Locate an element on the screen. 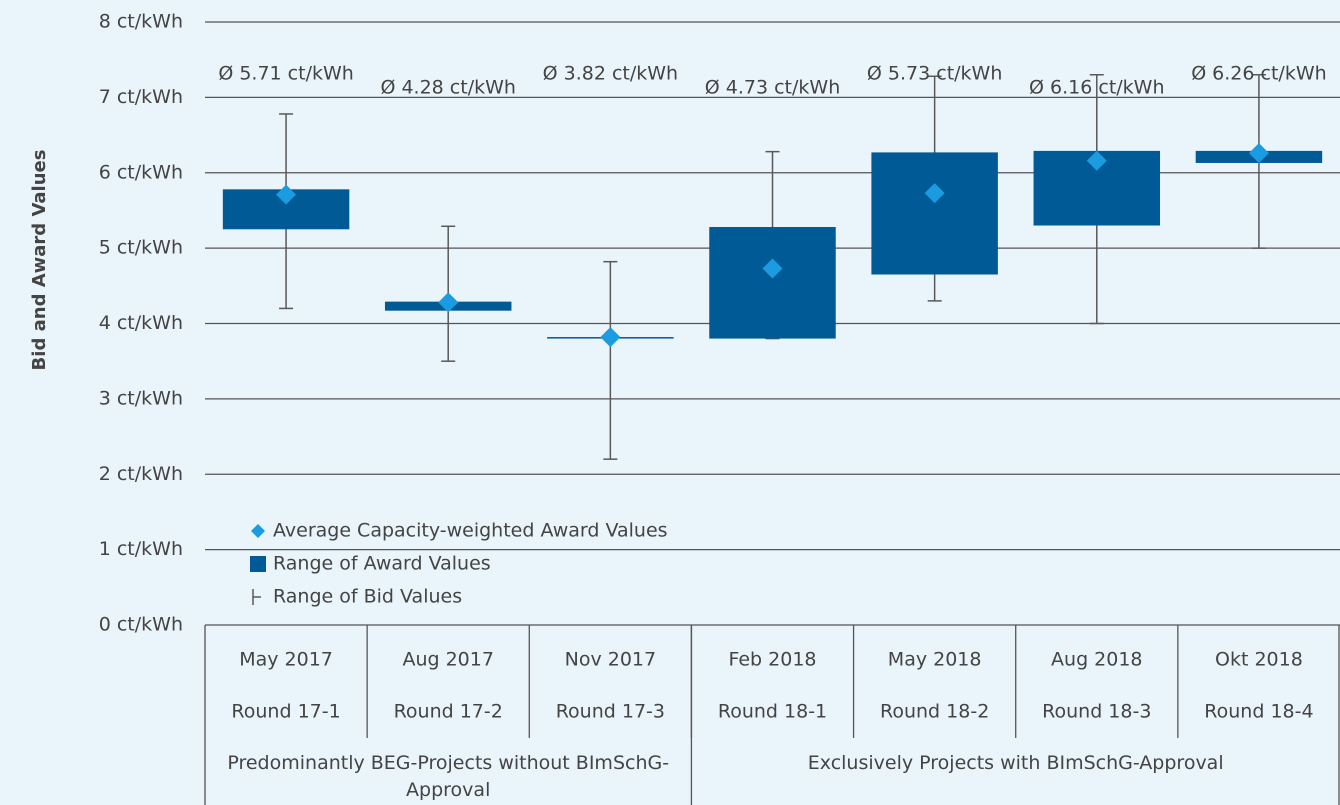  x-tick-label: May 2018 is located at coordinates (935, 660).